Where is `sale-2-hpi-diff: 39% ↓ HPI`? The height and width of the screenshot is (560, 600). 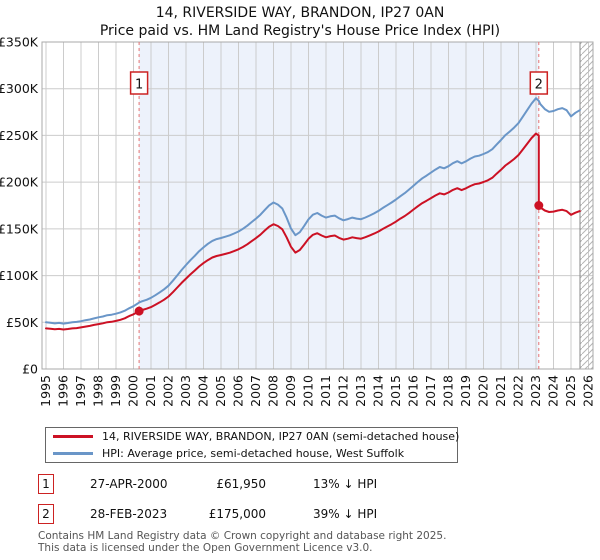
sale-2-hpi-diff: 39% ↓ HPI is located at coordinates (345, 514).